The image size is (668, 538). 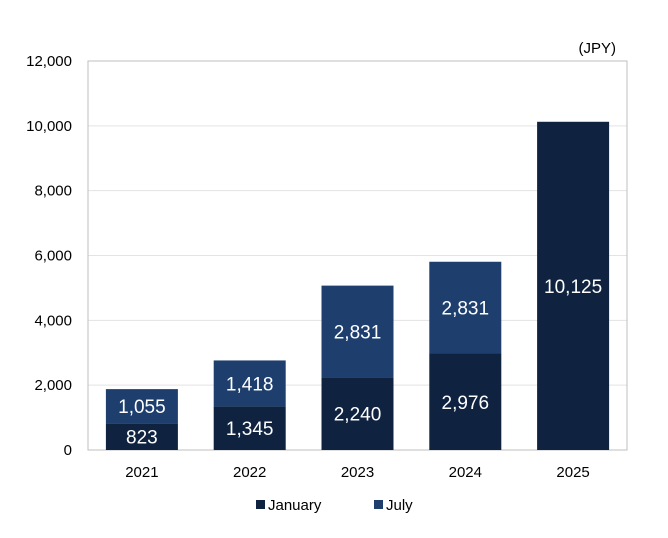 I want to click on legend-swatch-january, so click(x=260, y=504).